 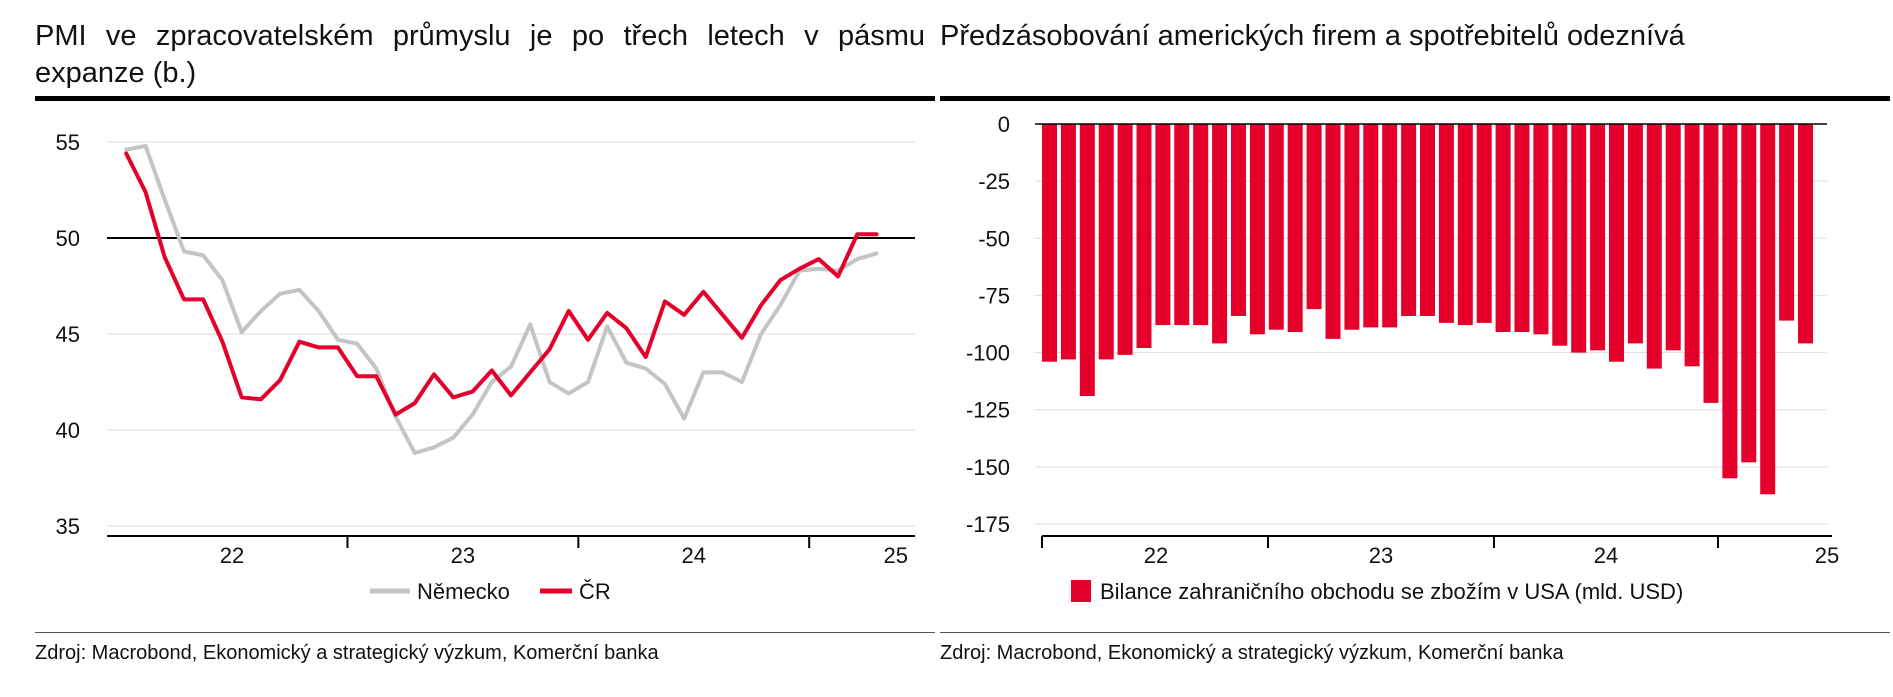 I want to click on legend-label-germany: Německo, so click(x=463, y=591).